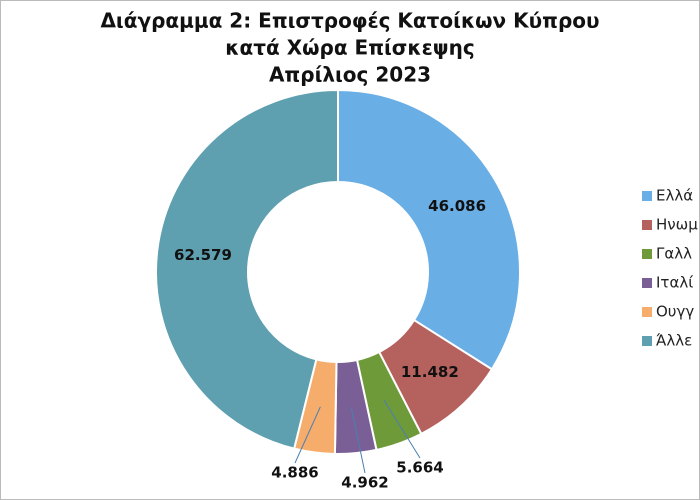 The height and width of the screenshot is (500, 700). Describe the element at coordinates (674, 196) in the screenshot. I see `legend-label: Ελλά` at that location.